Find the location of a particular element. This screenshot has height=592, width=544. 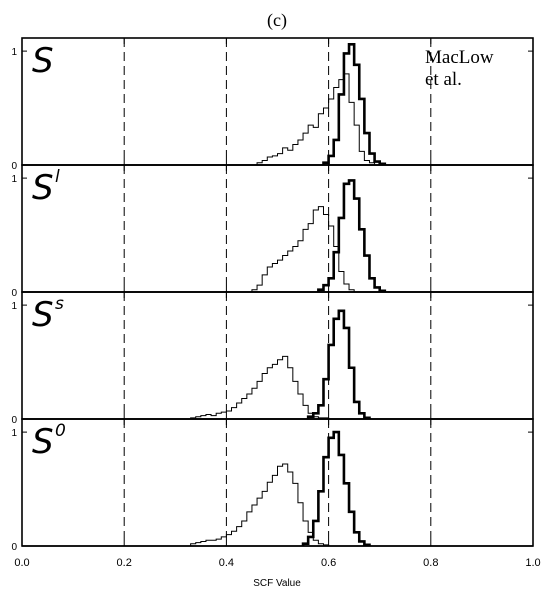

x-tick-label: 0.2 is located at coordinates (124, 563).